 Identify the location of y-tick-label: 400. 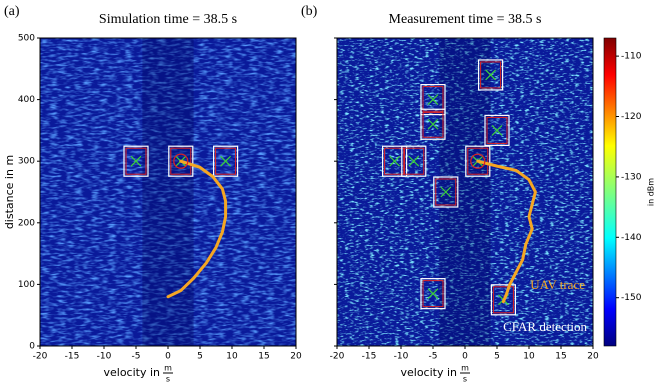
(26, 100).